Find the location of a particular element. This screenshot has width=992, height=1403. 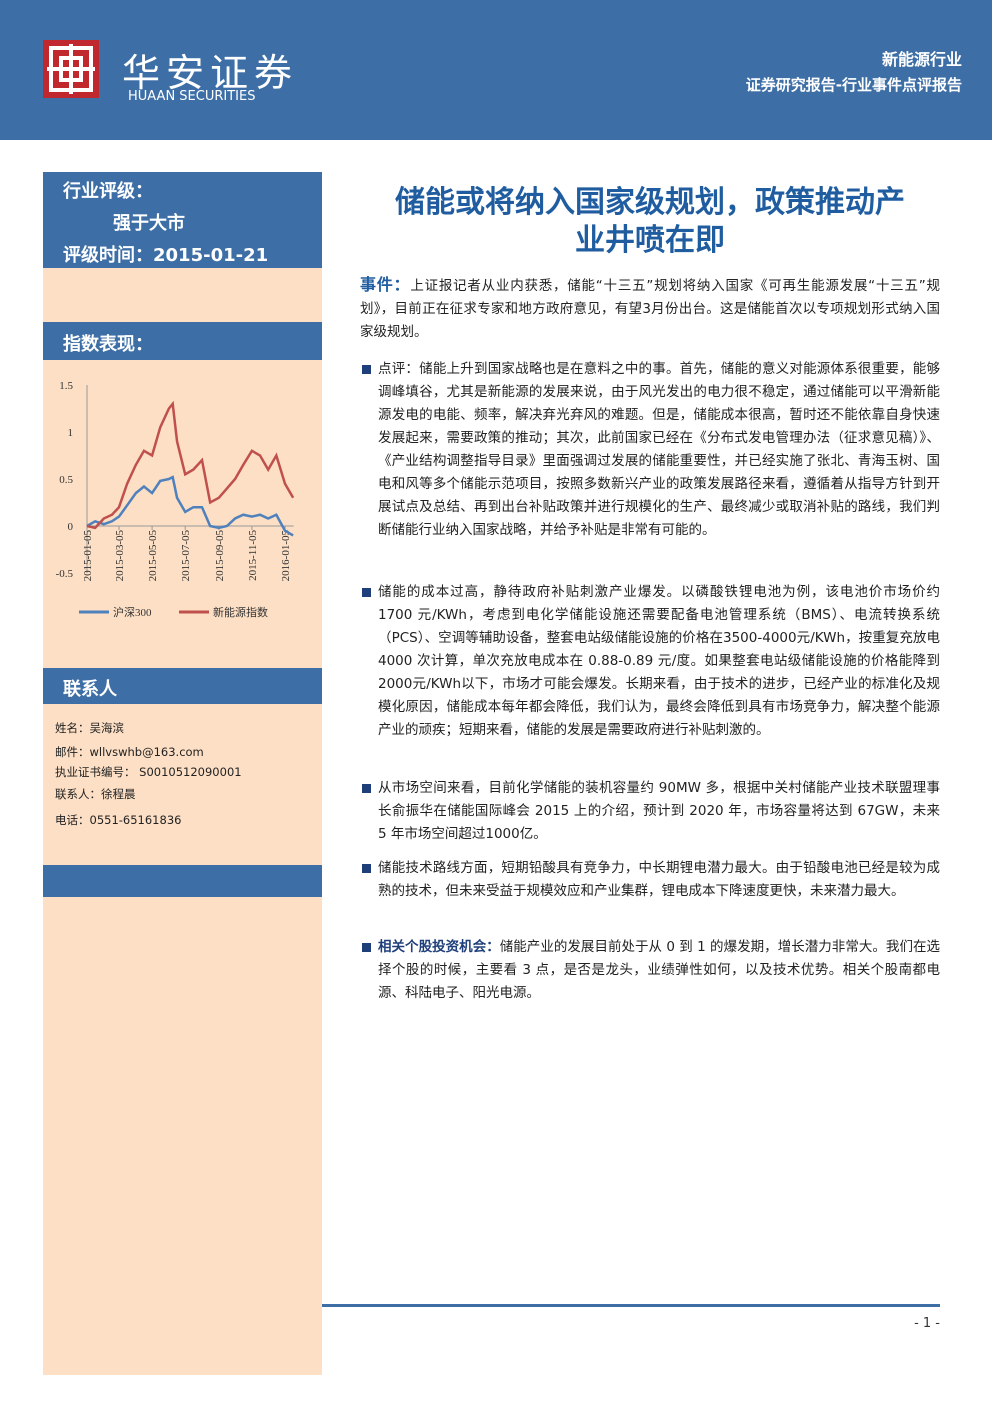

rating-label: 行业评级： is located at coordinates (108, 191).